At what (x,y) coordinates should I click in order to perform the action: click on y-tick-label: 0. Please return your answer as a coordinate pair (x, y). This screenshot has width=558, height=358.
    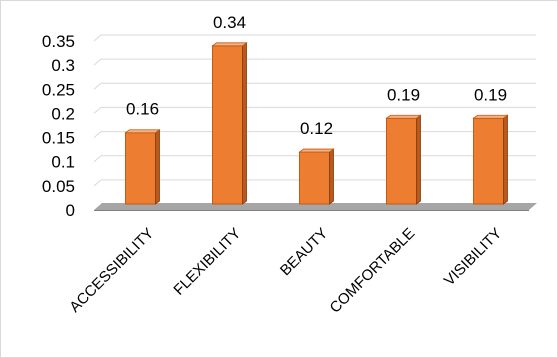
    Looking at the image, I should click on (70, 210).